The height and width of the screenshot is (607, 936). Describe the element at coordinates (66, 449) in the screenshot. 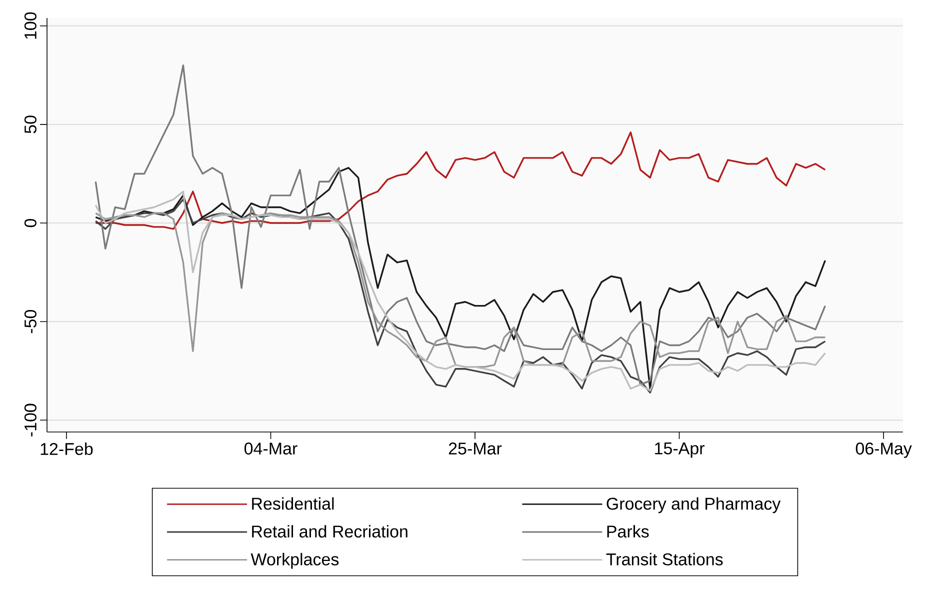

I see `x-tick-label: 12-Feb` at that location.